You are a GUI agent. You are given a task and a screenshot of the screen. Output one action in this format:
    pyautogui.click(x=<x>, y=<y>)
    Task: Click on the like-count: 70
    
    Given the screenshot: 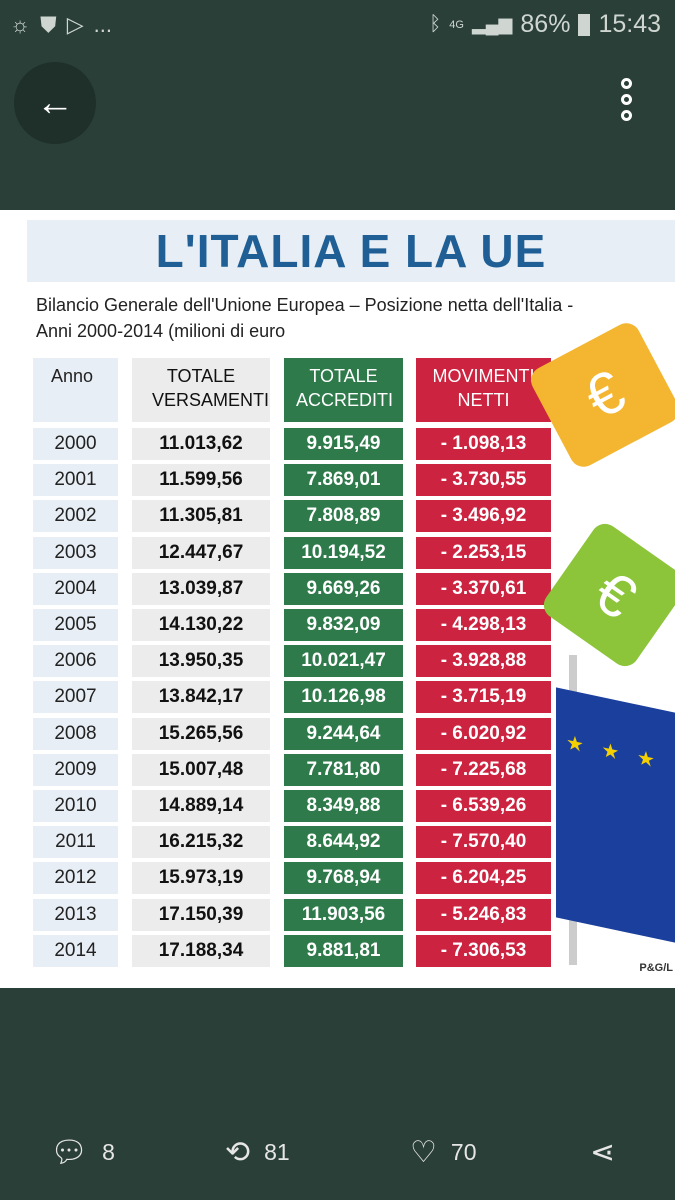 What is the action you would take?
    pyautogui.click(x=463, y=1152)
    